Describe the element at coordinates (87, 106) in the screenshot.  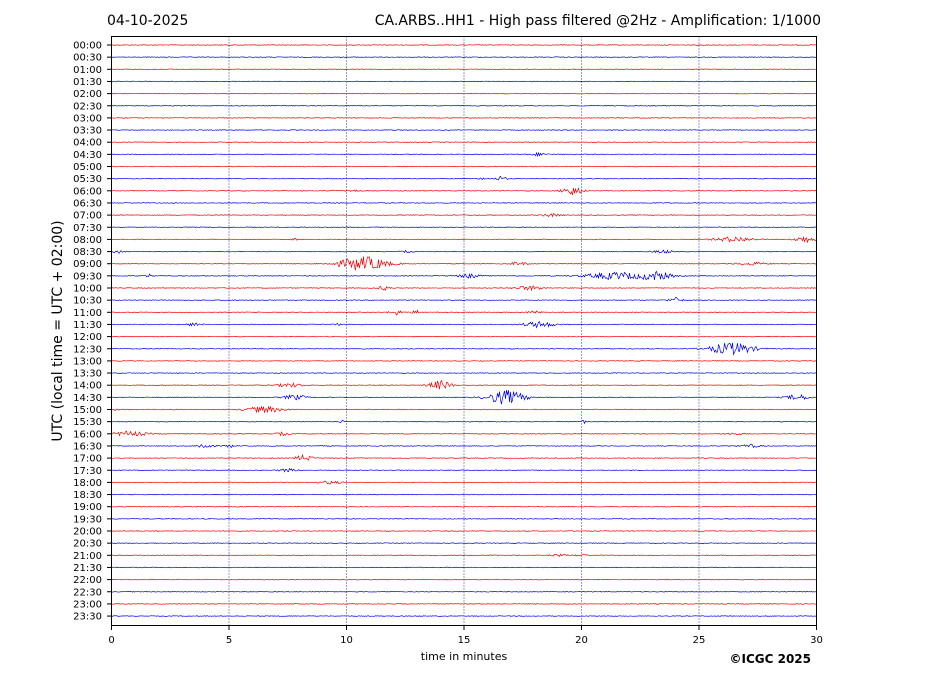
I see `y-tick-label: 02:30` at that location.